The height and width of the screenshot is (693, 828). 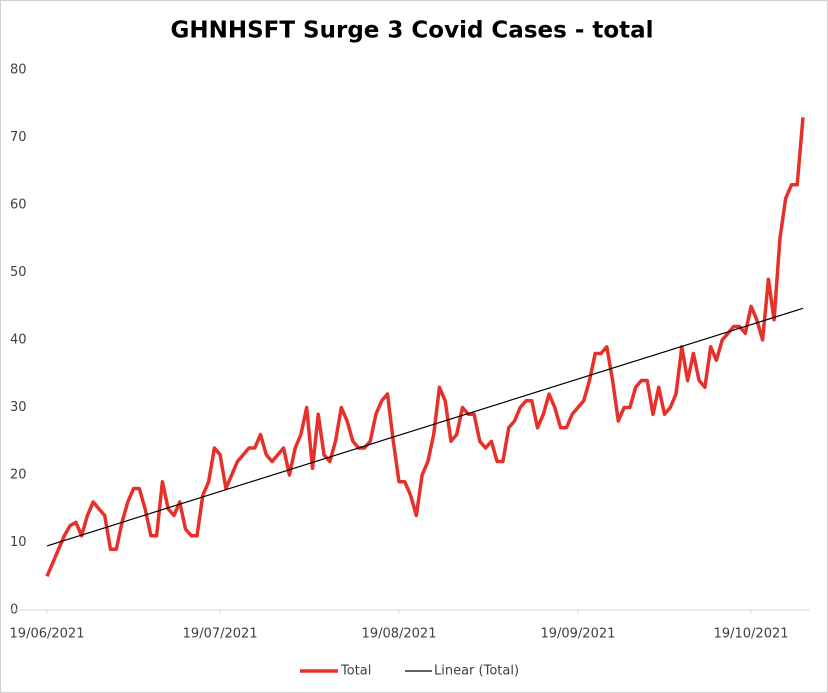 What do you see at coordinates (18, 475) in the screenshot?
I see `y-tick-label: 20` at bounding box center [18, 475].